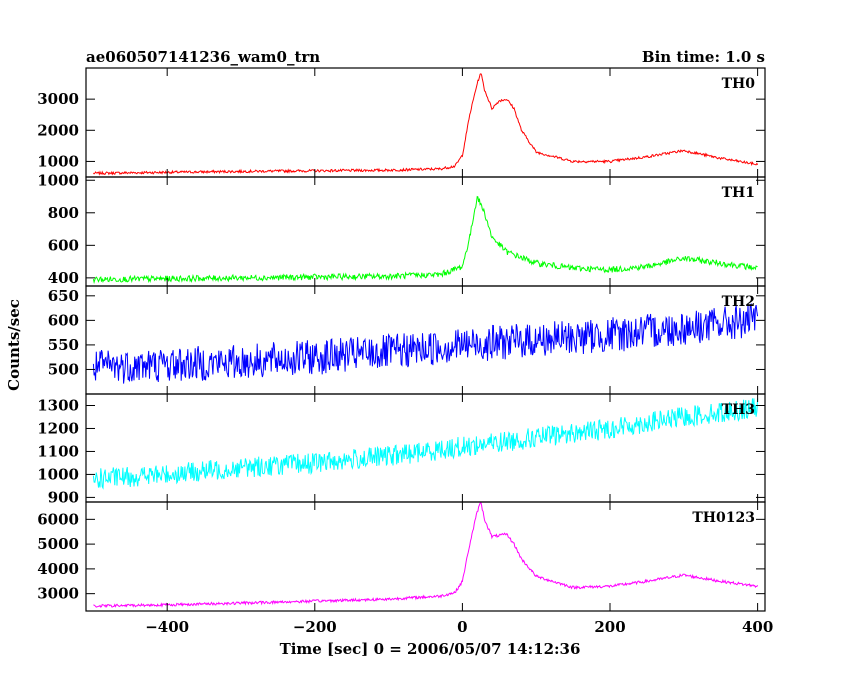 The height and width of the screenshot is (680, 850). Describe the element at coordinates (430, 649) in the screenshot. I see `x-axis-label: Time [sec] 0 = 2006/05/07 14:12:36` at that location.